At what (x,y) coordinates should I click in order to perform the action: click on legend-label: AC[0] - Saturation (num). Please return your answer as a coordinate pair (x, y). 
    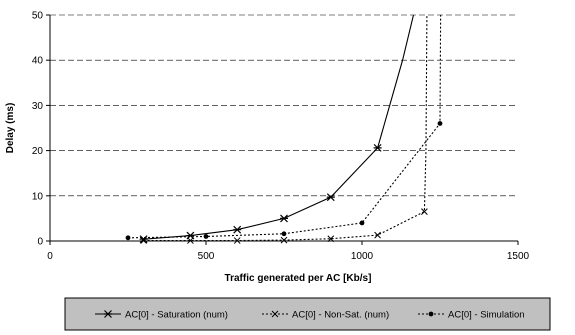
    Looking at the image, I should click on (176, 315).